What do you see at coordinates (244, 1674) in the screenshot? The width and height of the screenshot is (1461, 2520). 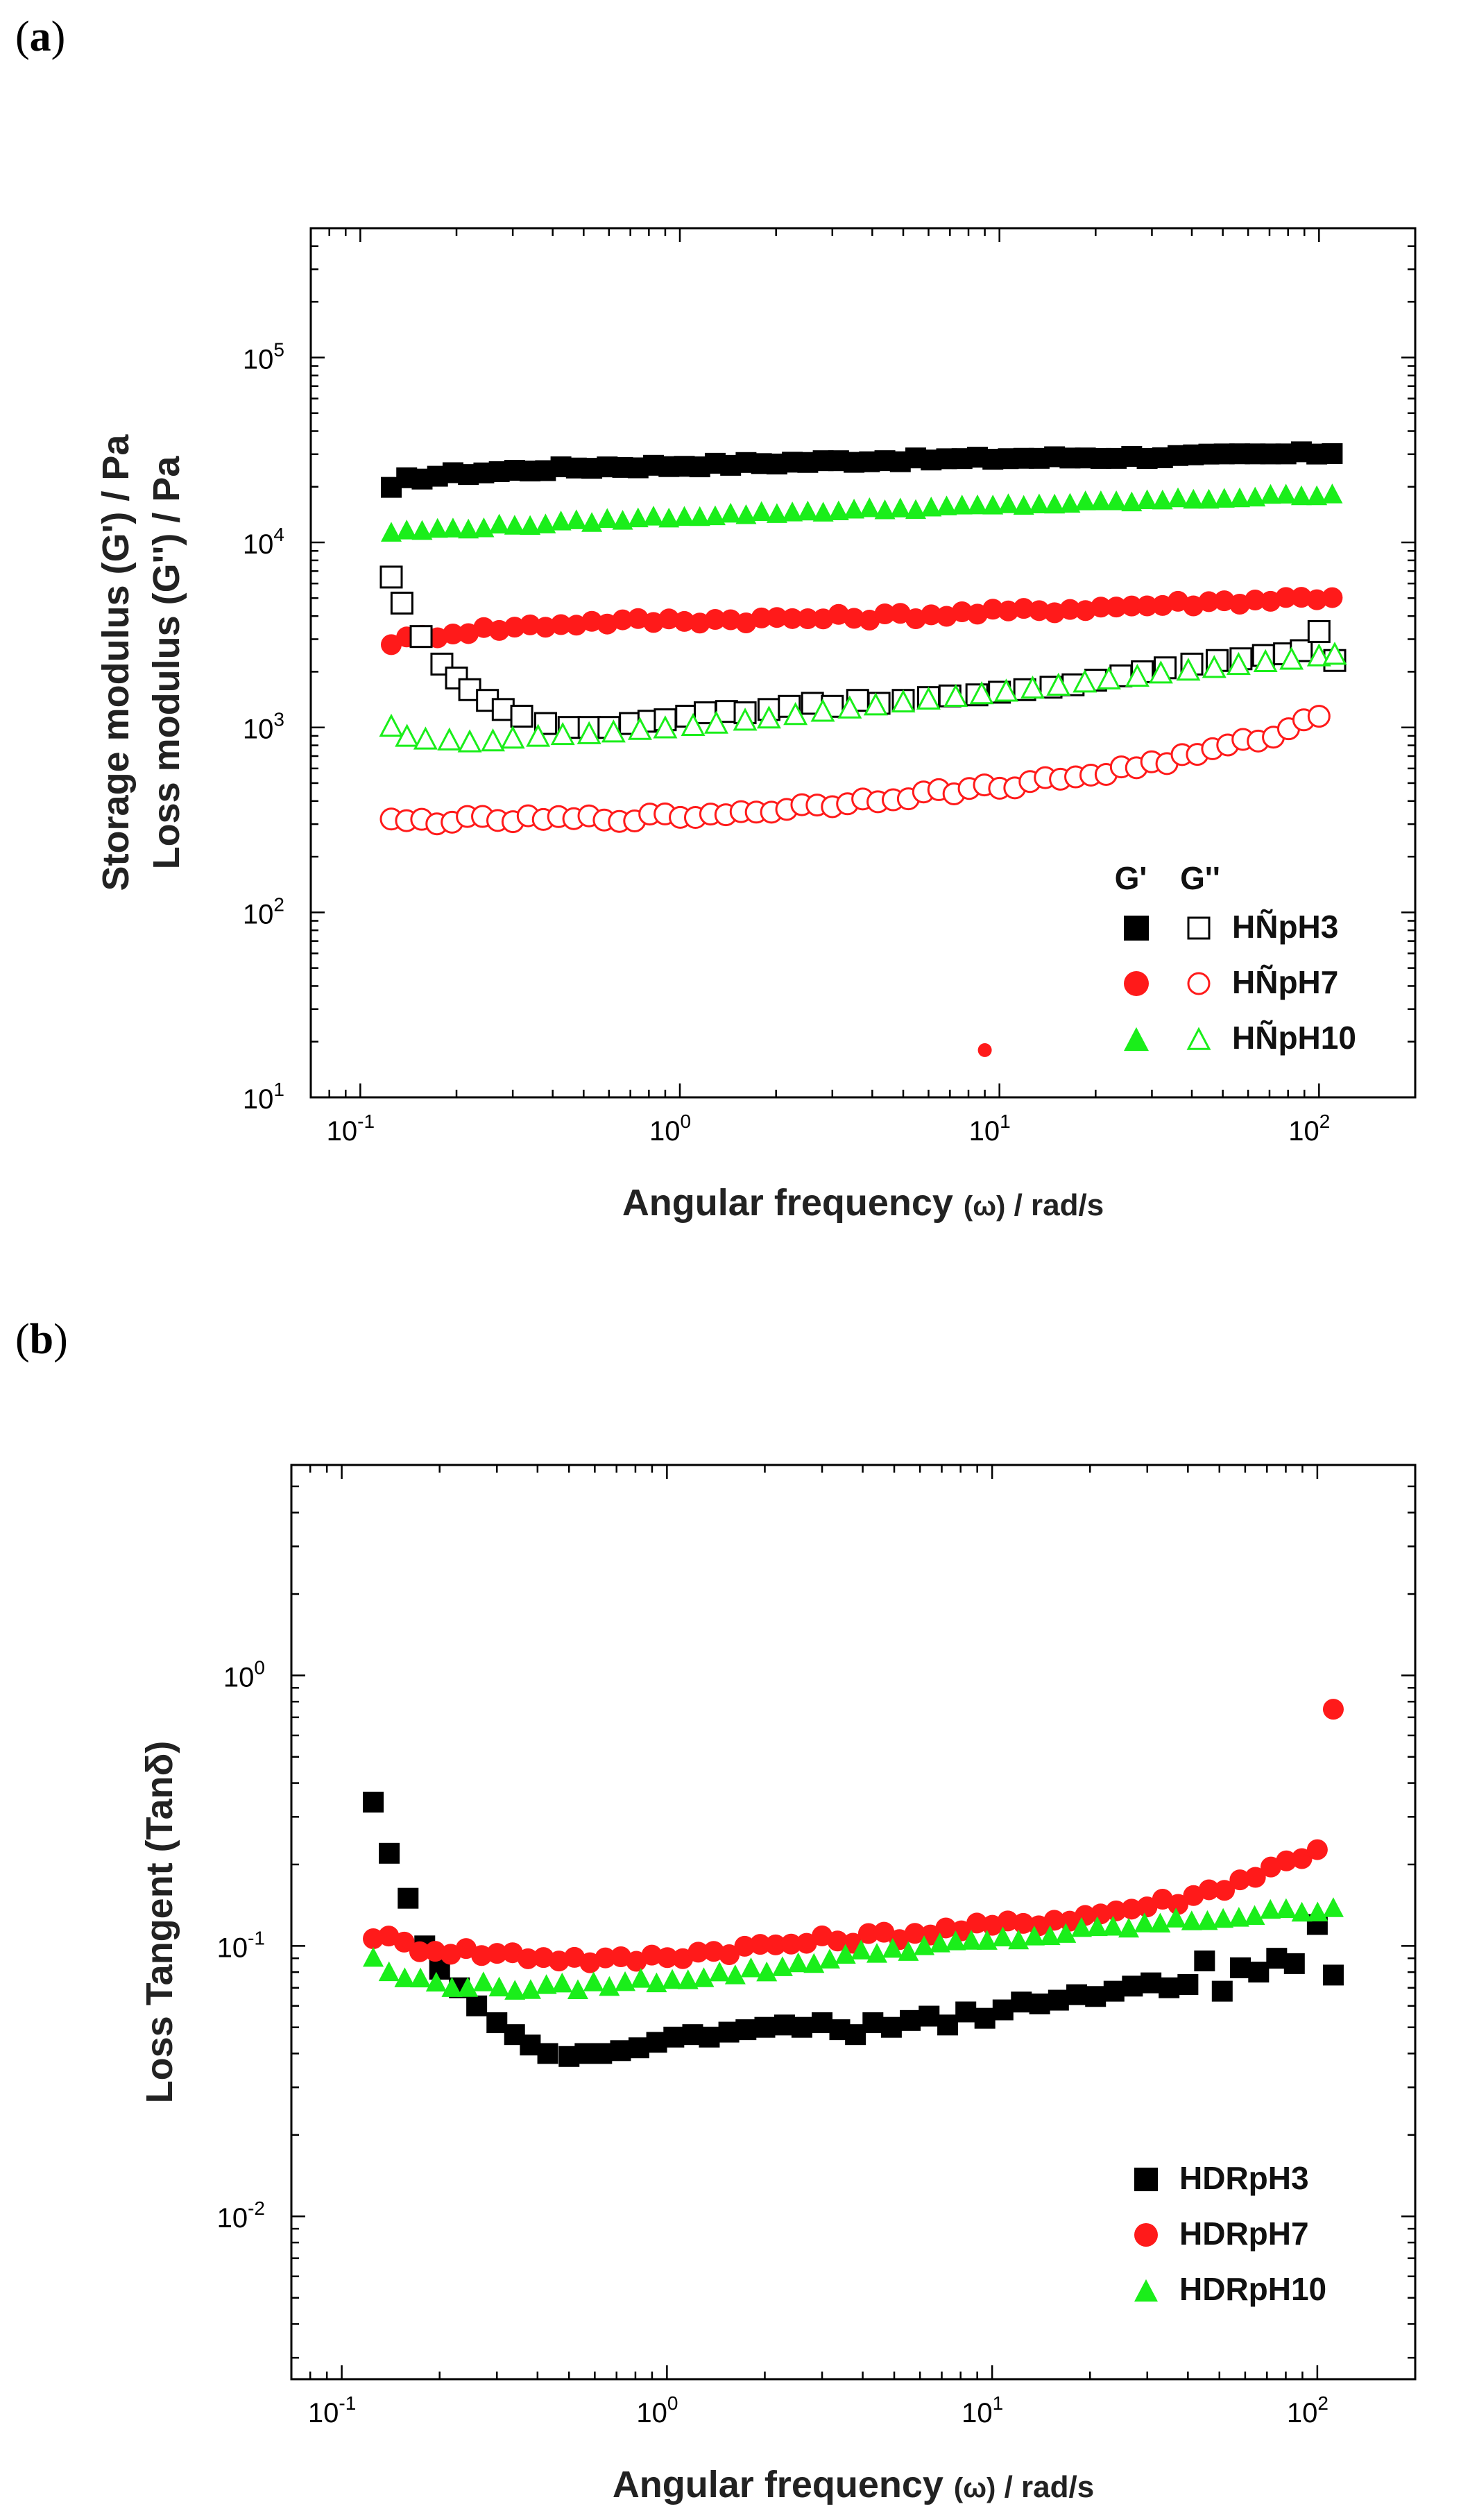 I see `y-tick-label: 100` at bounding box center [244, 1674].